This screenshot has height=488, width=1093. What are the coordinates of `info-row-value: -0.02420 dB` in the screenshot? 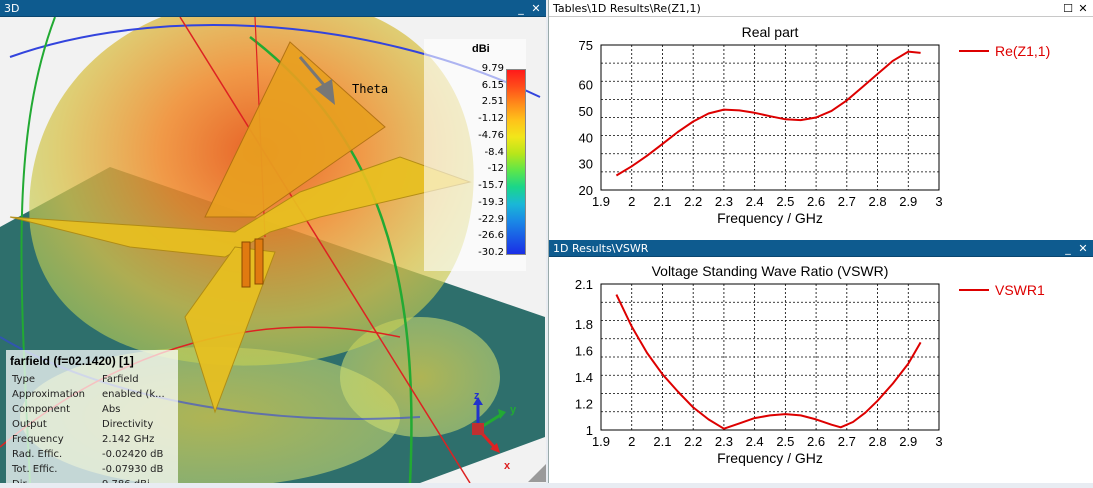 It's located at (133, 454).